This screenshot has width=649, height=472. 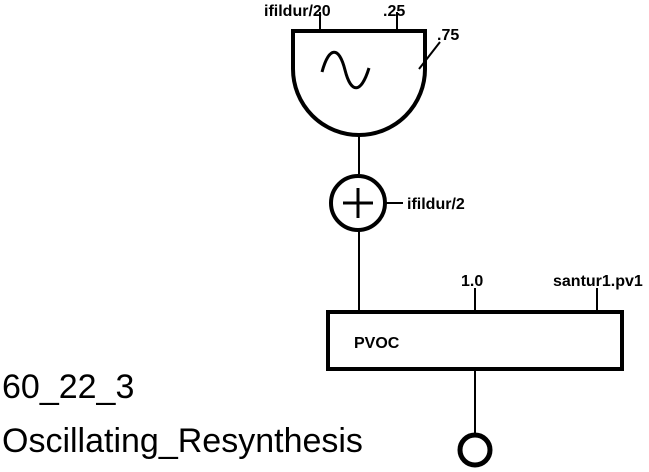 I want to click on pvoc-label: PVOC, so click(x=377, y=343).